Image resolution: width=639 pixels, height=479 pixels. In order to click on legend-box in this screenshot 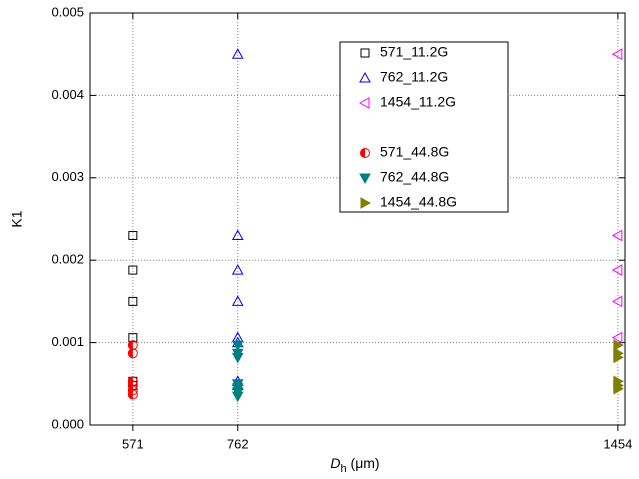, I will do `click(424, 127)`.